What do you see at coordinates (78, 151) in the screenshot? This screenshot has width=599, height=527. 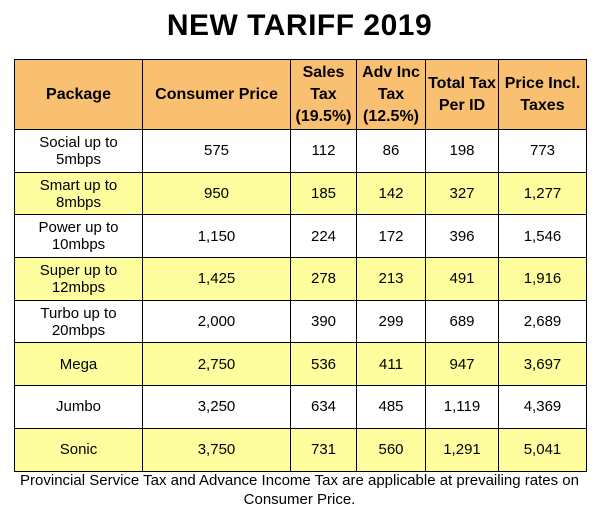 I see `package-cell: Social up to 5mbps` at bounding box center [78, 151].